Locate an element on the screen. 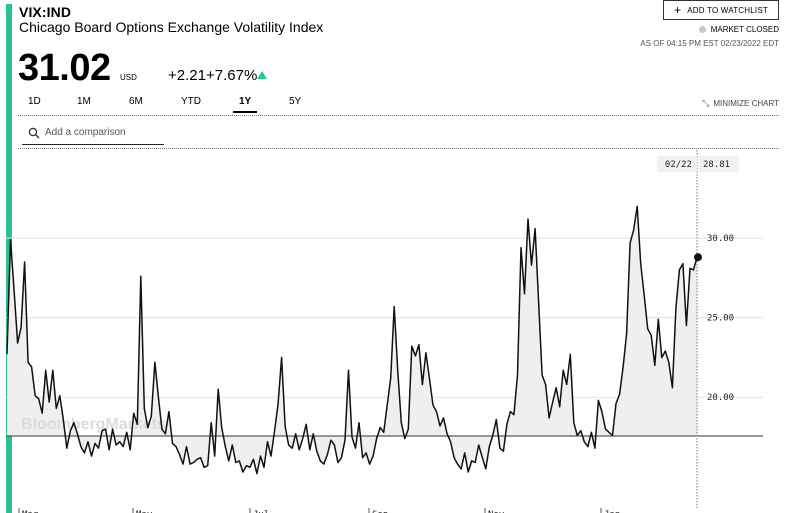  add-to-watchlist-button: + ADD TO WATCHLIST is located at coordinates (721, 10).